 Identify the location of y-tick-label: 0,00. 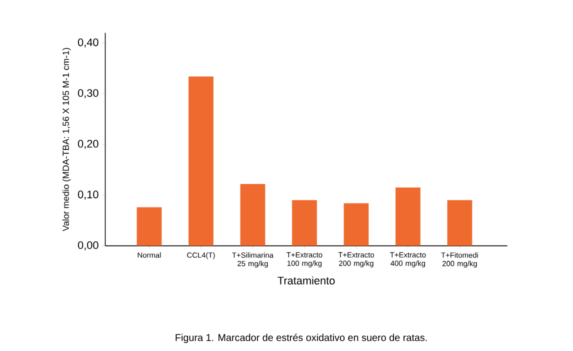
(88, 245).